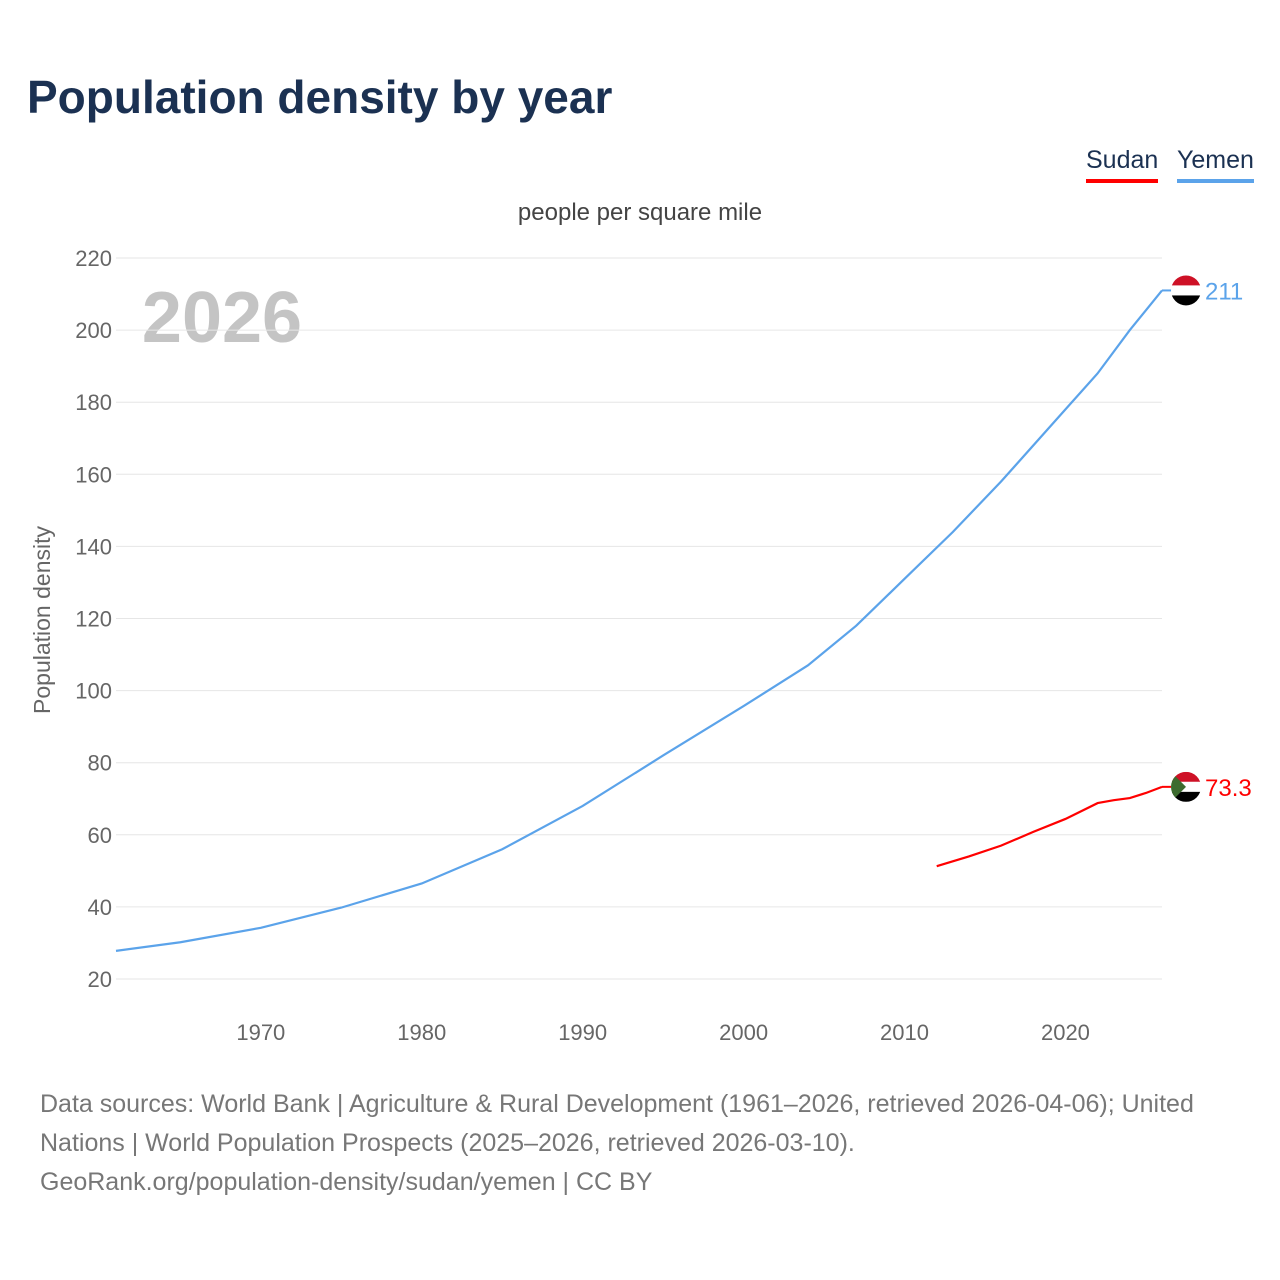 This screenshot has height=1280, width=1280. What do you see at coordinates (904, 1032) in the screenshot?
I see `x-tick-label: 2010` at bounding box center [904, 1032].